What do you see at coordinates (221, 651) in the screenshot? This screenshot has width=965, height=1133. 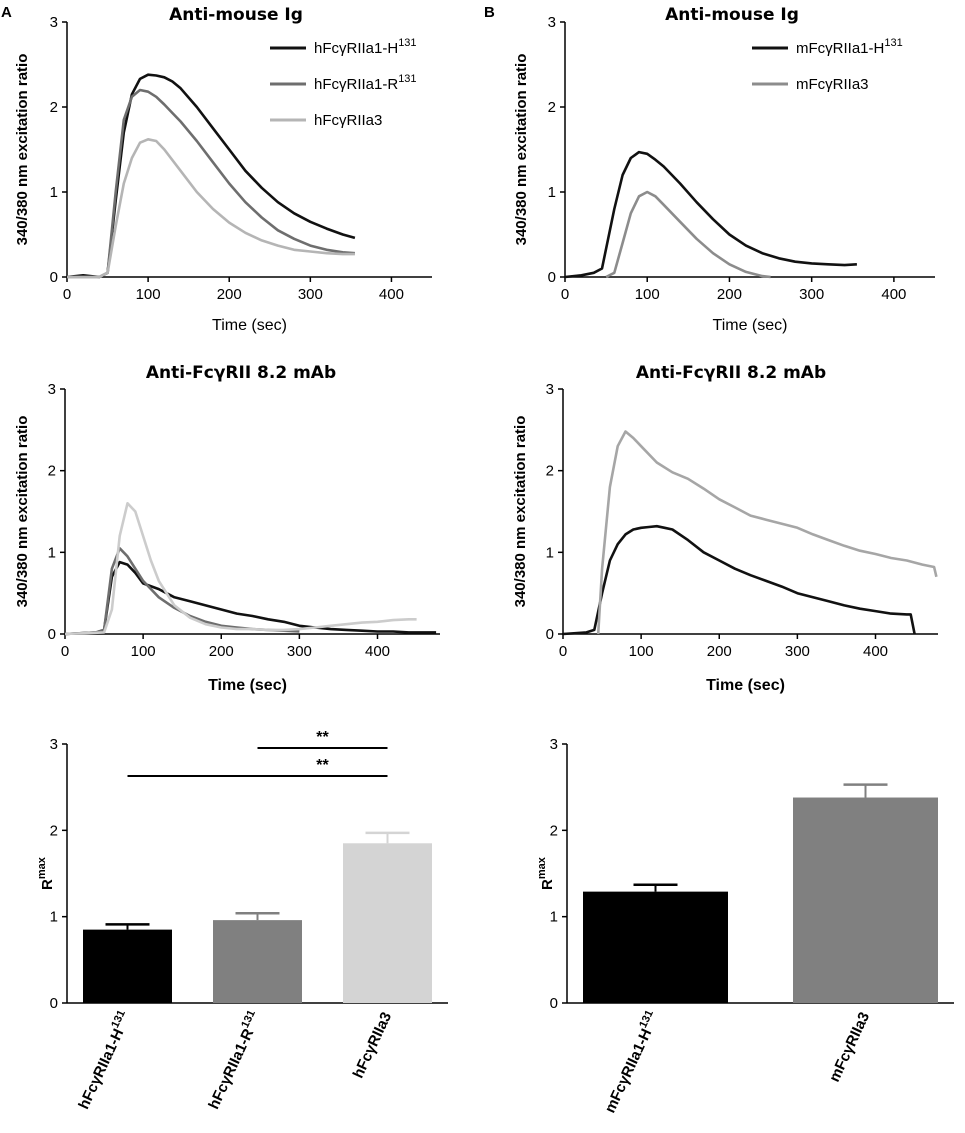 I see `x-tick-label-a2-2: 200` at bounding box center [221, 651].